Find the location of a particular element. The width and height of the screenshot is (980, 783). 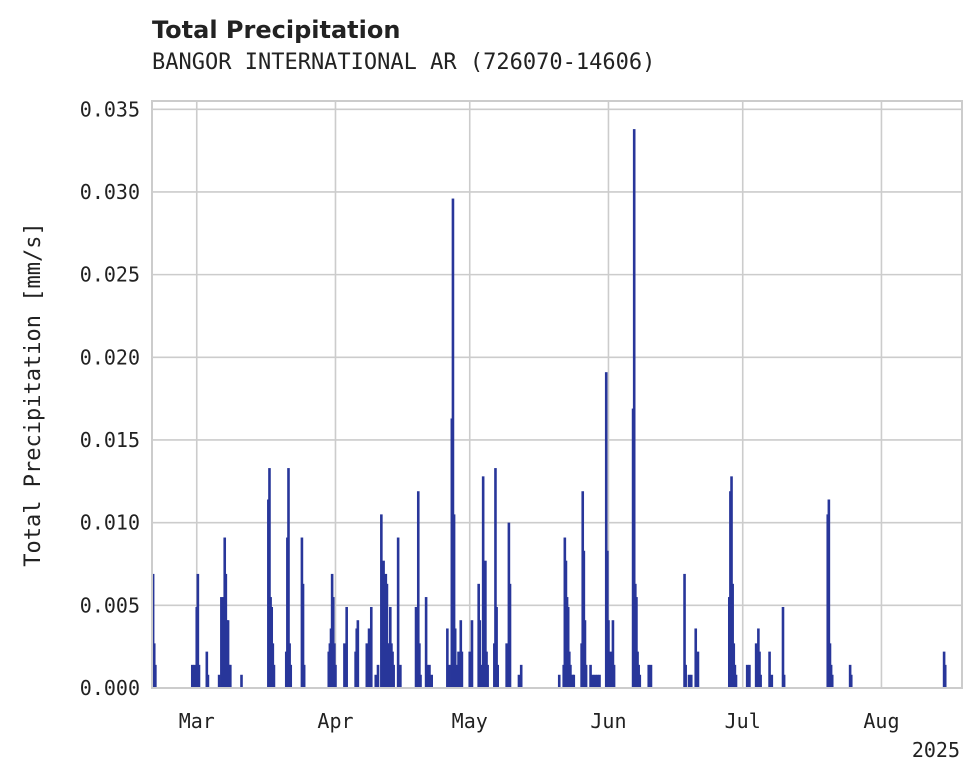

y-tick-label: 0.025 is located at coordinates (110, 275).